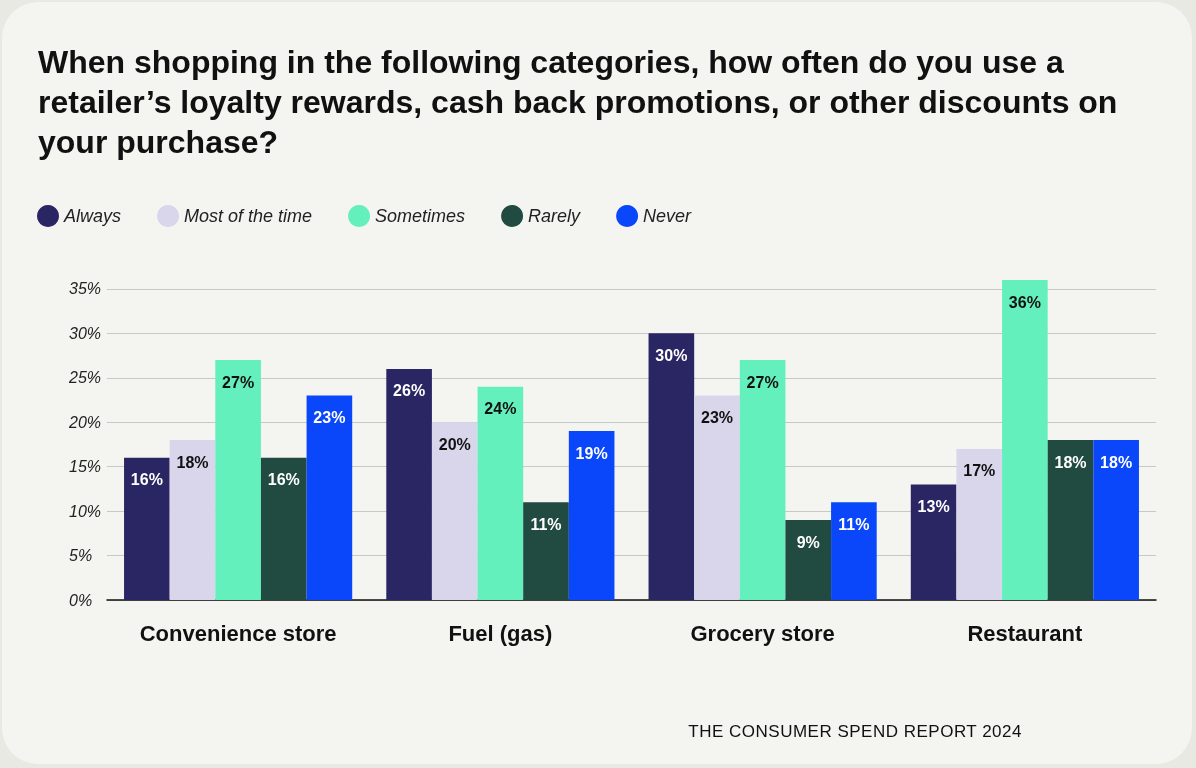 Image resolution: width=1196 pixels, height=768 pixels. Describe the element at coordinates (85, 289) in the screenshot. I see `y-tick-label: 35%` at that location.